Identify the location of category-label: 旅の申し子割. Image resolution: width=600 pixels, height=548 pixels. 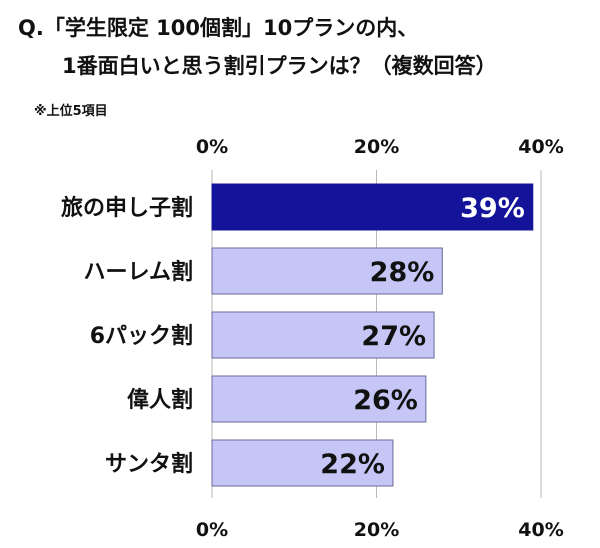
(127, 208).